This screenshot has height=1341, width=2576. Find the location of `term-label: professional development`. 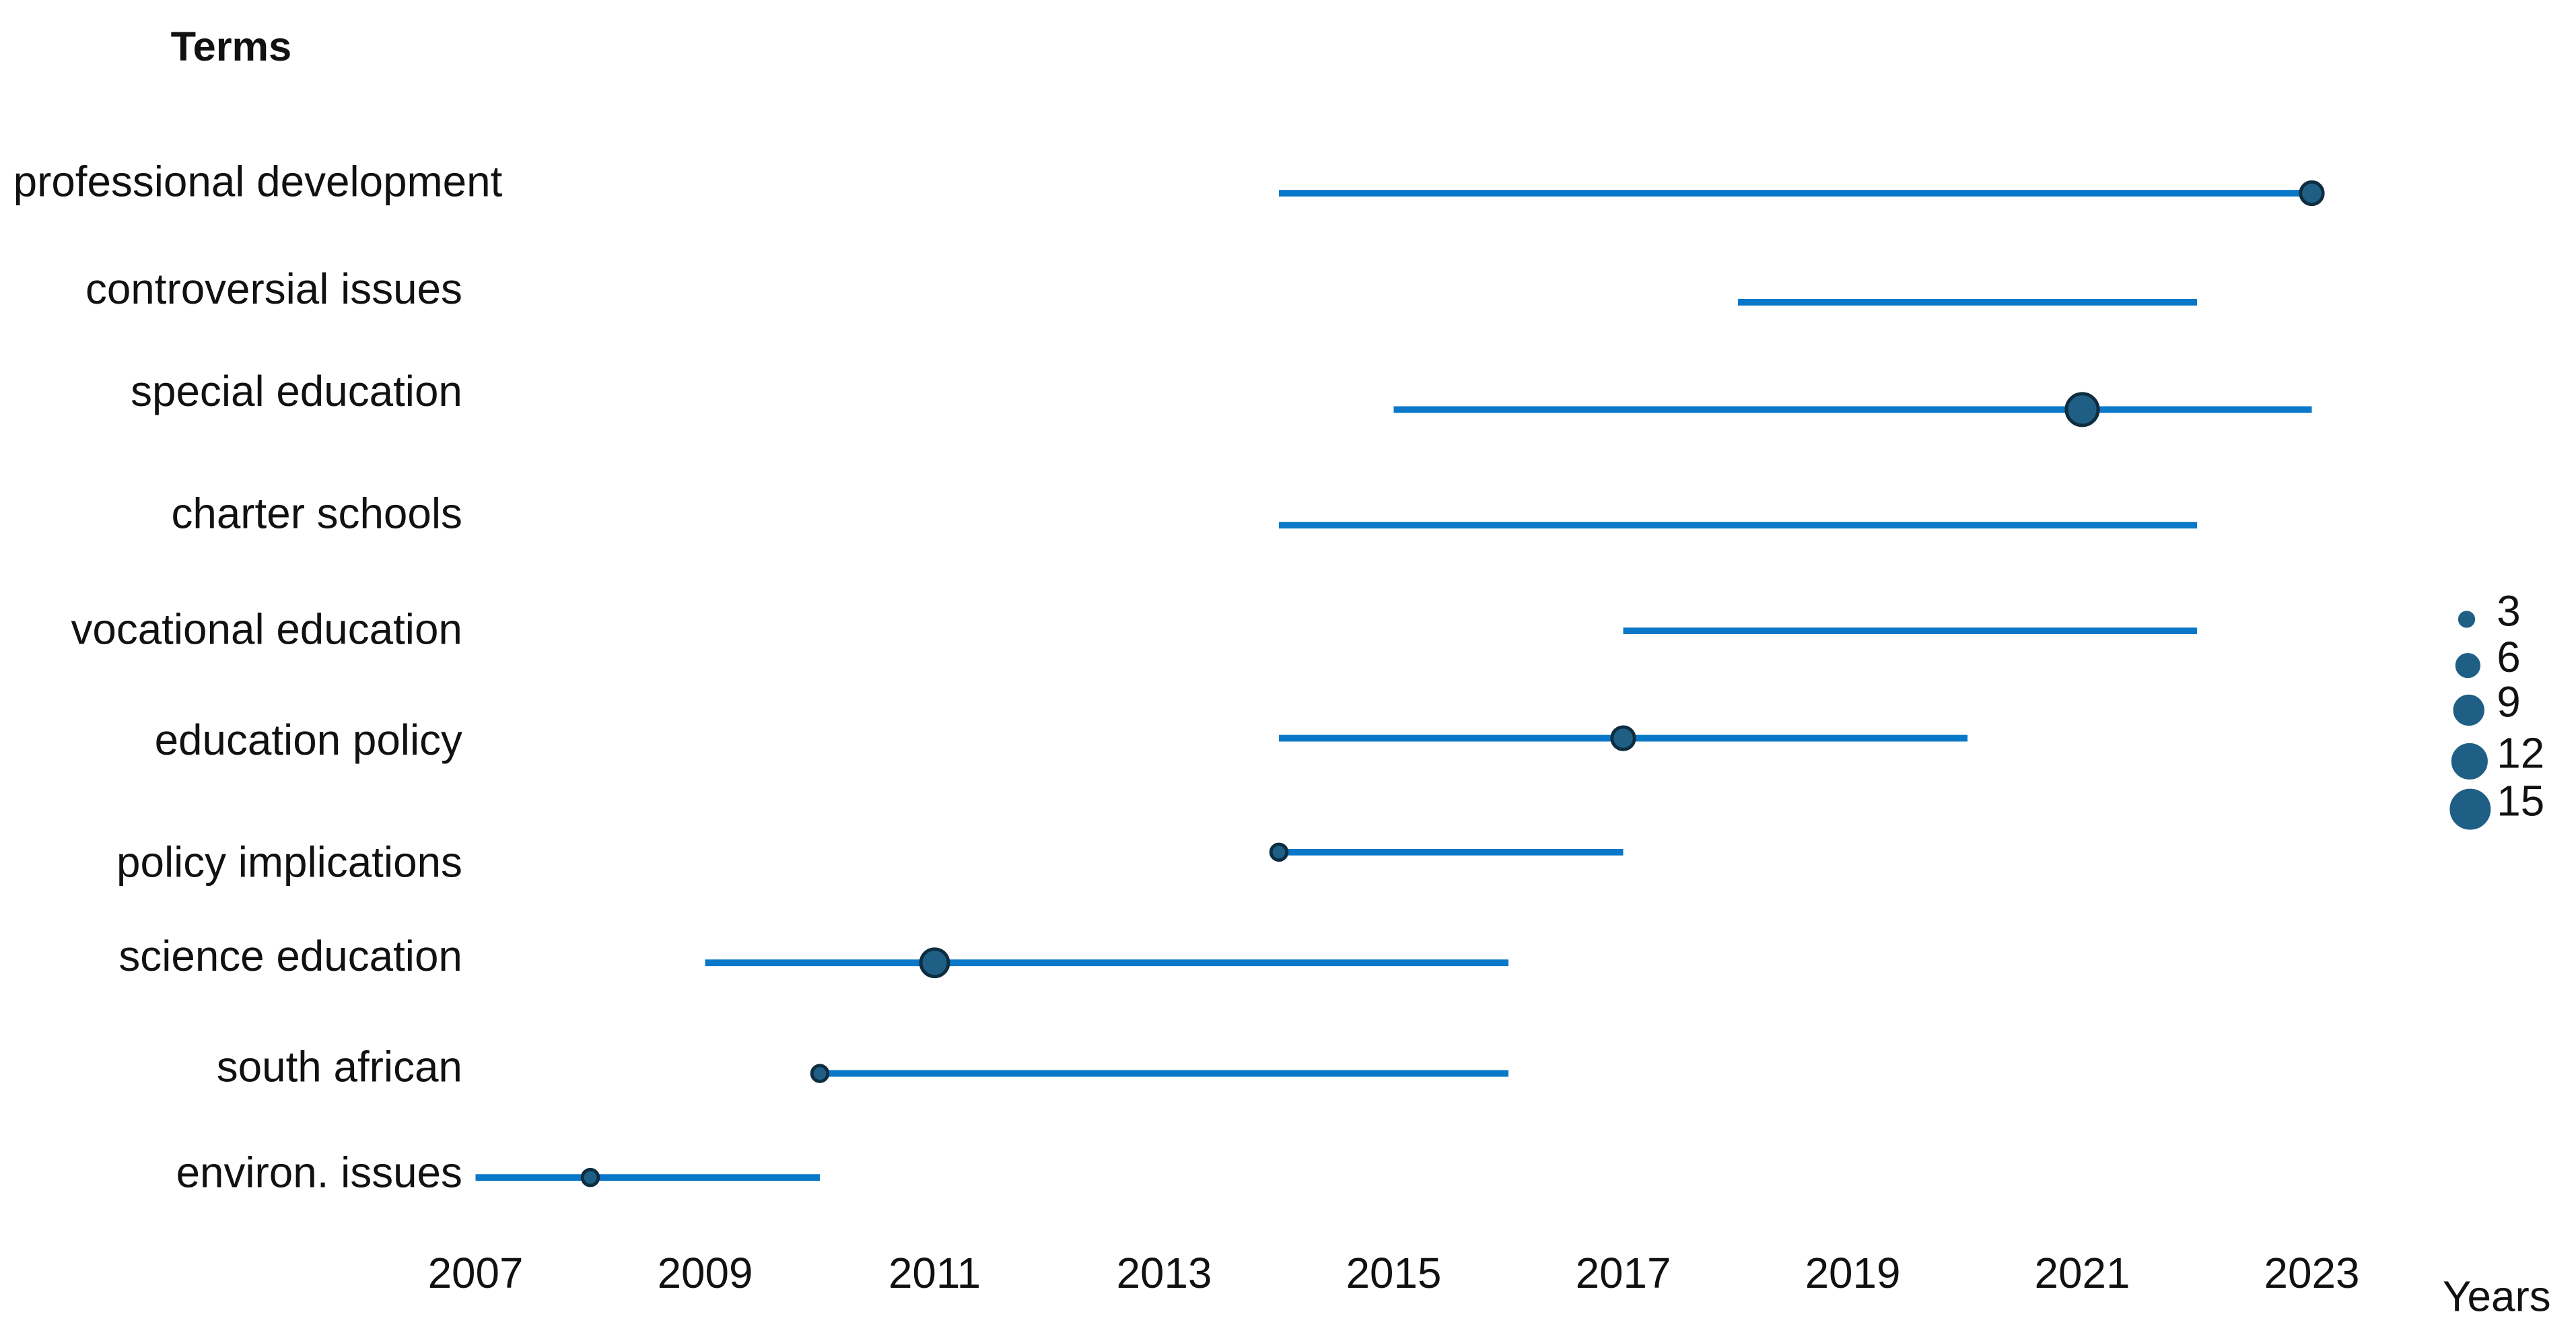

term-label: professional development is located at coordinates (258, 182).